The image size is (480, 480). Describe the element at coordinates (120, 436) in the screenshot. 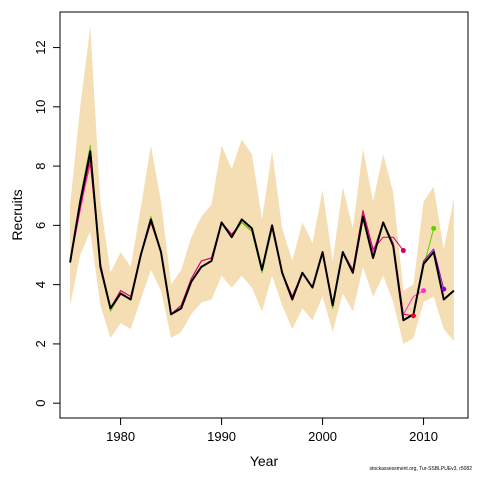

I see `x-tick-label: 1980` at that location.